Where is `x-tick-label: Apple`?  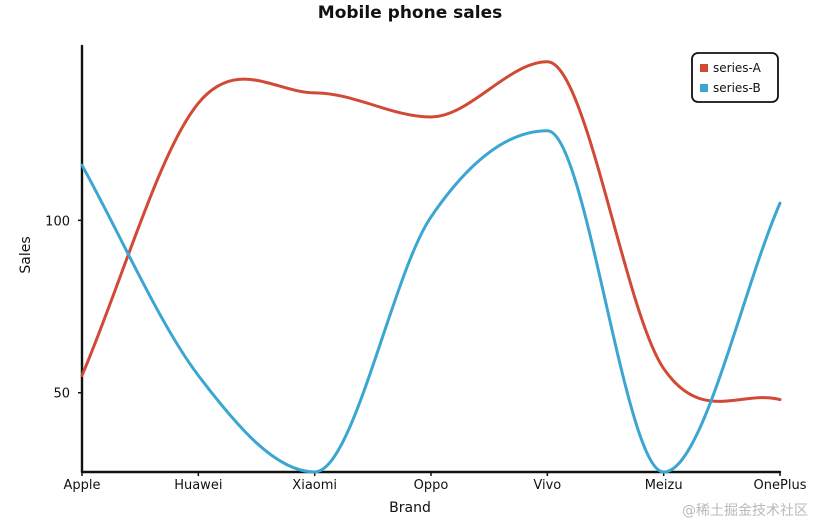 x-tick-label: Apple is located at coordinates (81, 485).